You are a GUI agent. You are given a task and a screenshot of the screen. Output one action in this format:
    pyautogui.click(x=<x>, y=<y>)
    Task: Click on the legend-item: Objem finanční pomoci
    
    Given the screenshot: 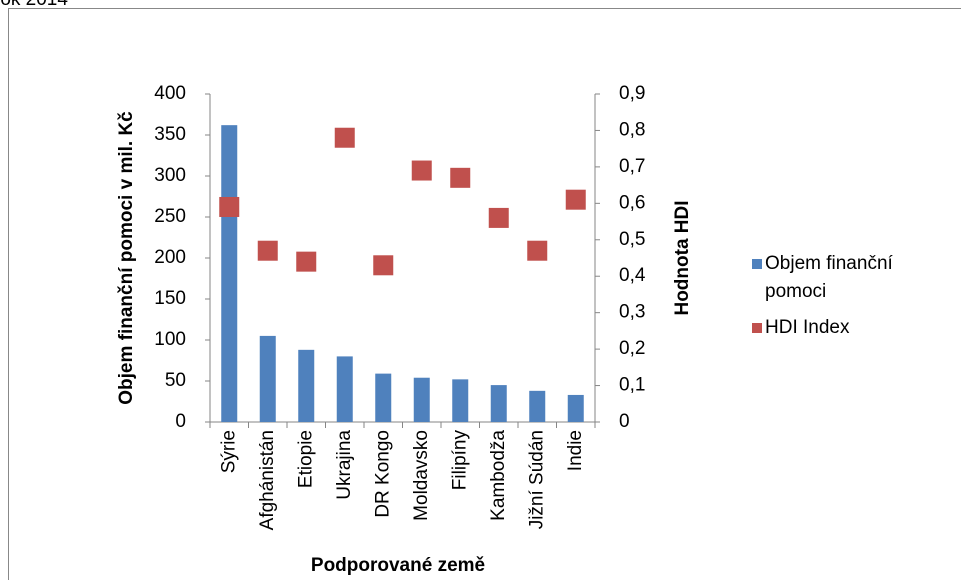 What is the action you would take?
    pyautogui.click(x=852, y=278)
    